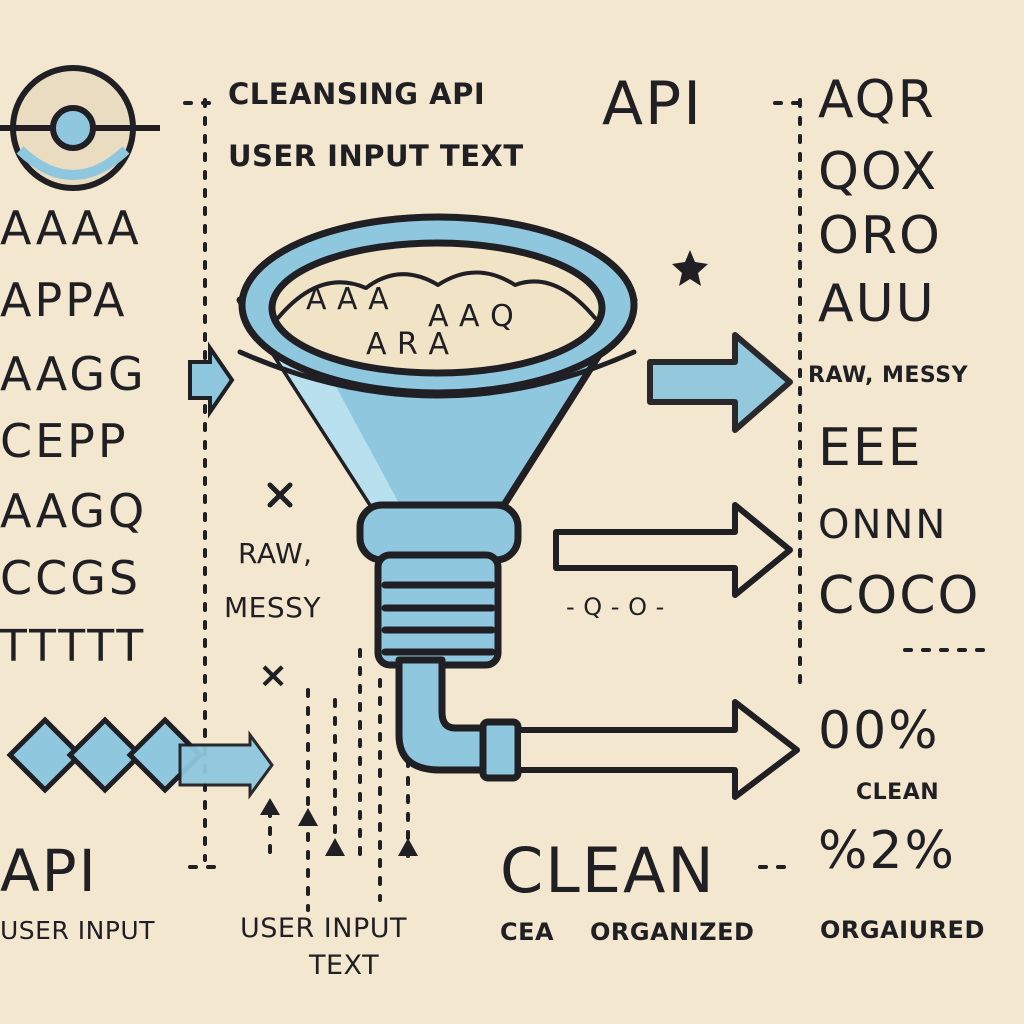 The width and height of the screenshot is (1024, 1024). What do you see at coordinates (344, 965) in the screenshot?
I see `text-label-center: TEXT` at bounding box center [344, 965].